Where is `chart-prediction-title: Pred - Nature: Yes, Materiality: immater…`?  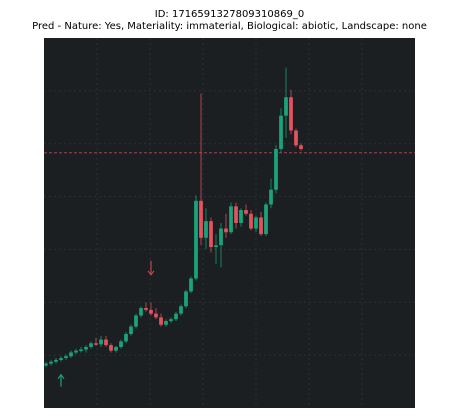 chart-prediction-title: Pred - Nature: Yes, Materiality: immater… is located at coordinates (229, 26).